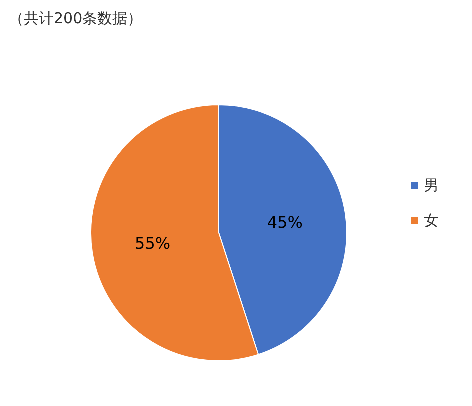 This screenshot has width=472, height=406. Describe the element at coordinates (431, 221) in the screenshot. I see `legend-label: 女` at that location.